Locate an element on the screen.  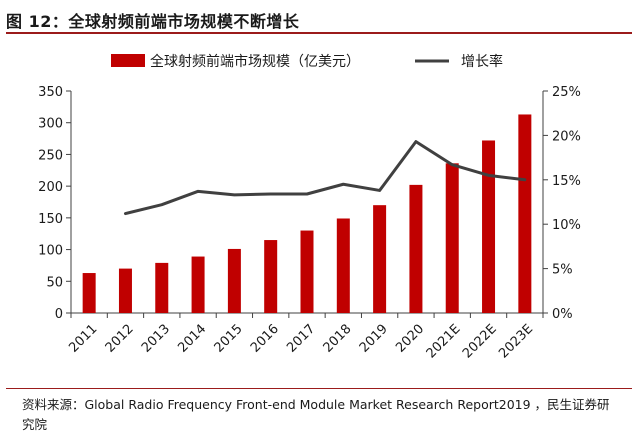
legend-label-line: 增长率 is located at coordinates (482, 61).